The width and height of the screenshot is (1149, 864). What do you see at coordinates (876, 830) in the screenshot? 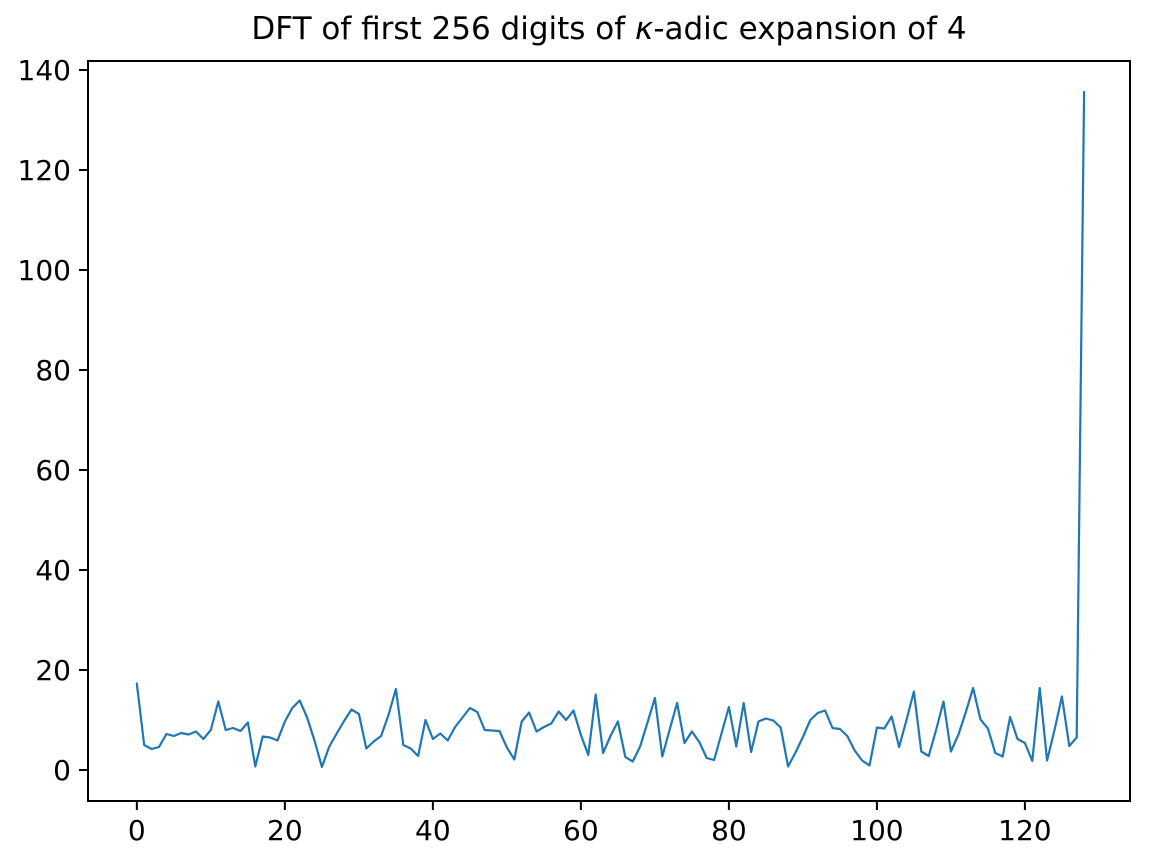
I see `x-tick-label: 100` at bounding box center [876, 830].